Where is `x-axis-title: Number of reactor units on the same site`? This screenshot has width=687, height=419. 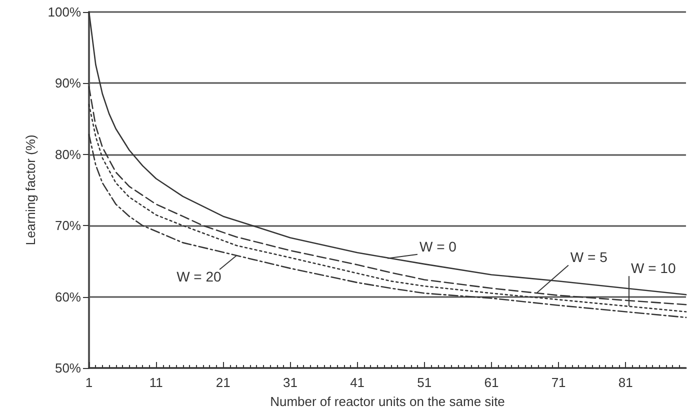
x-axis-title: Number of reactor units on the same site is located at coordinates (387, 401).